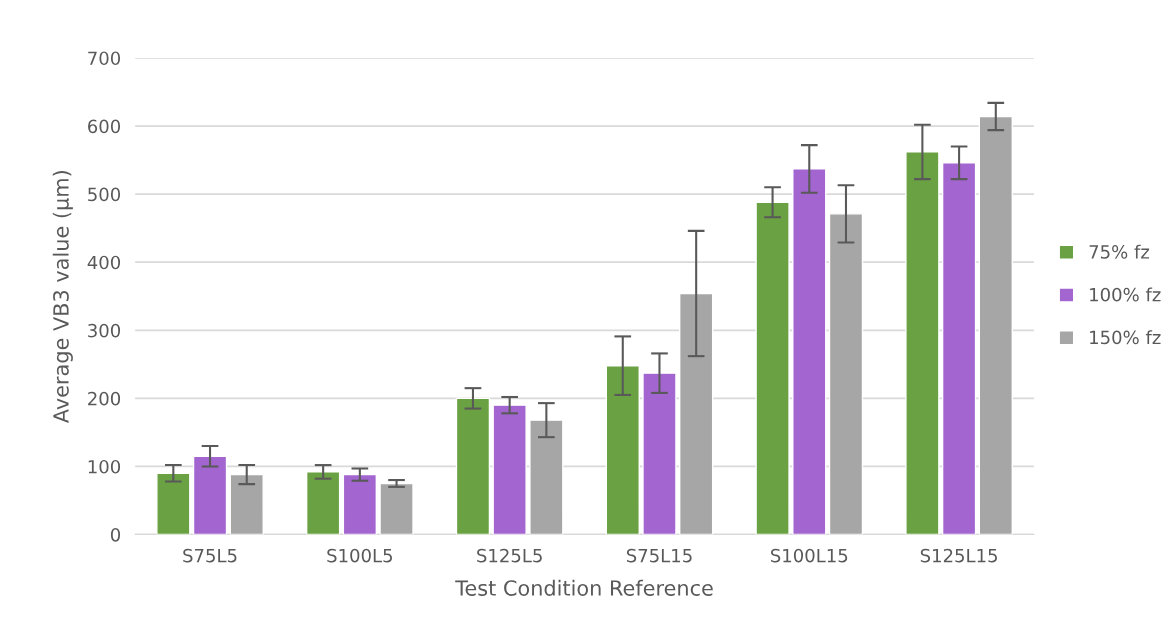  What do you see at coordinates (1125, 337) in the screenshot?
I see `legend-label: 150% fz` at bounding box center [1125, 337].